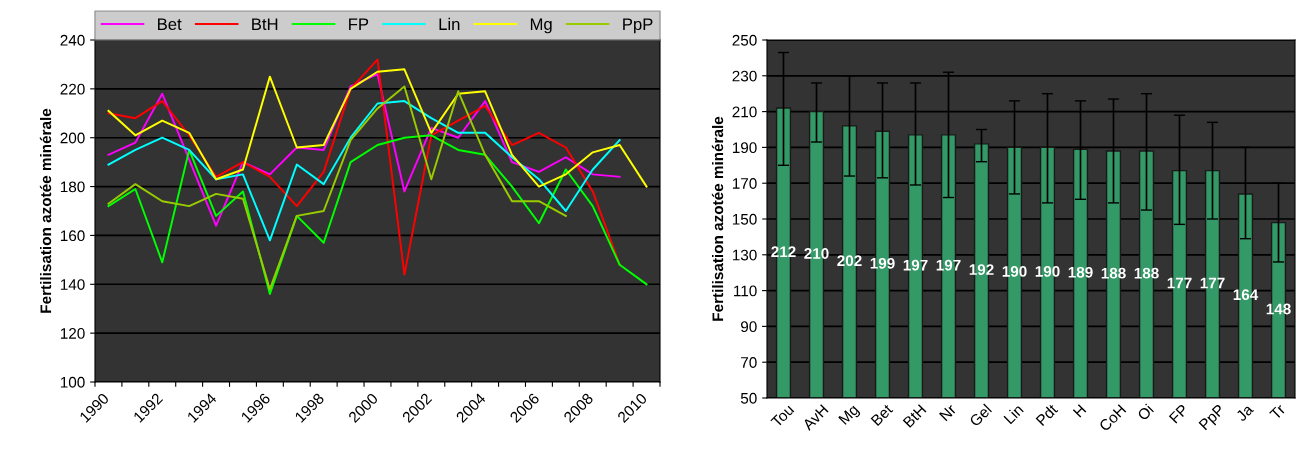  Describe the element at coordinates (72, 138) in the screenshot. I see `y-tick-label: 200` at that location.